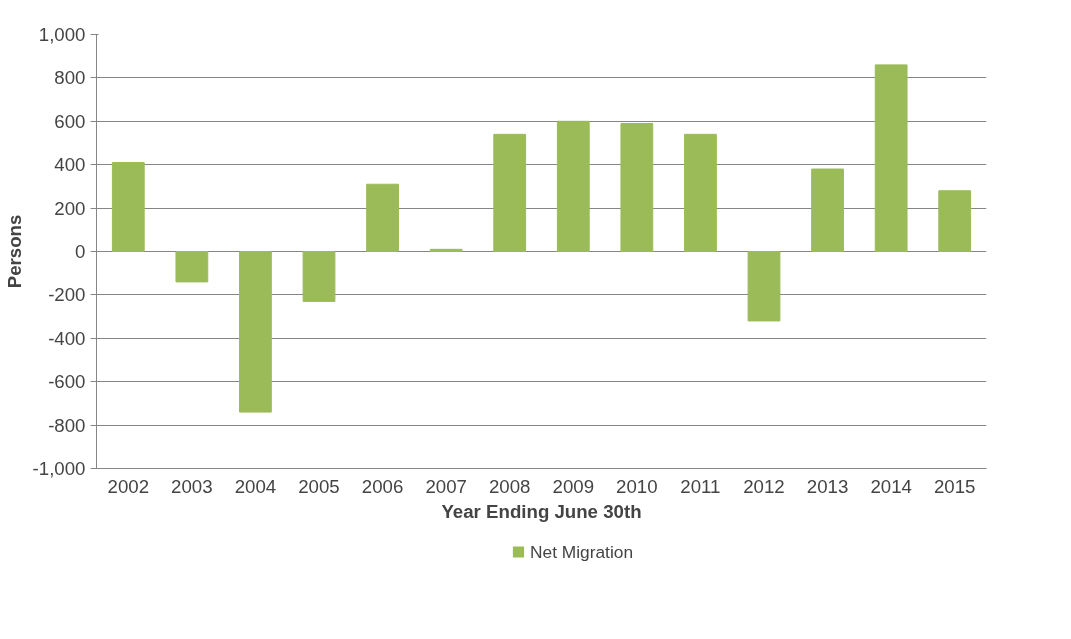 Image resolution: width=1071 pixels, height=639 pixels. I want to click on x-tick-label: 2009, so click(573, 486).